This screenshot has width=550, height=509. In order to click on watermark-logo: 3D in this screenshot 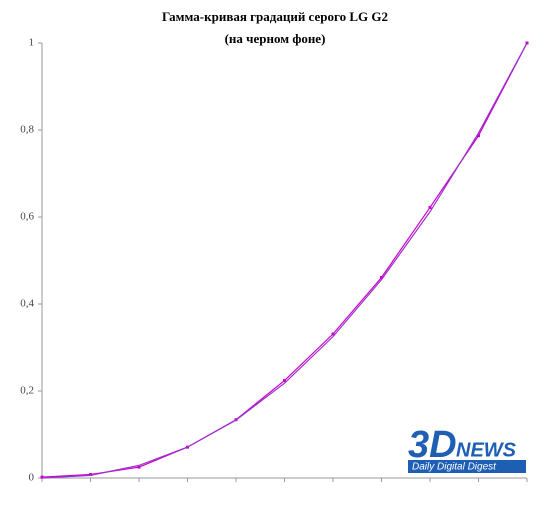, I will do `click(432, 445)`.